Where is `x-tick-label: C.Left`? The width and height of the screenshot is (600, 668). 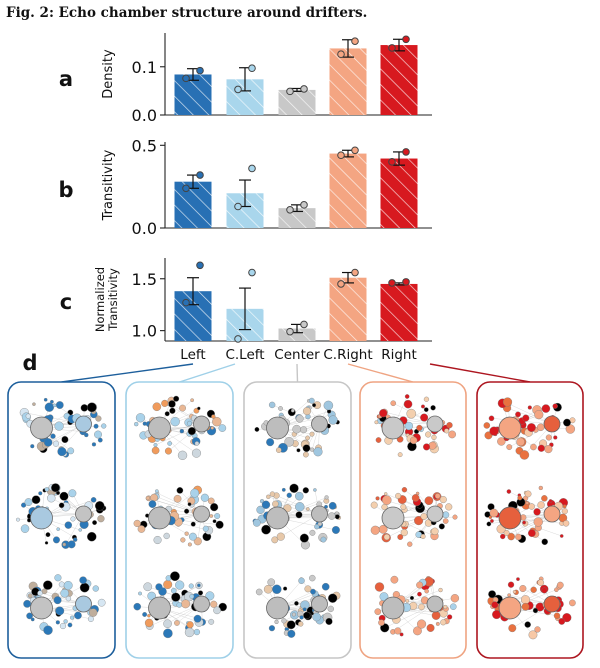
x-tick-label: C.Left is located at coordinates (244, 355).